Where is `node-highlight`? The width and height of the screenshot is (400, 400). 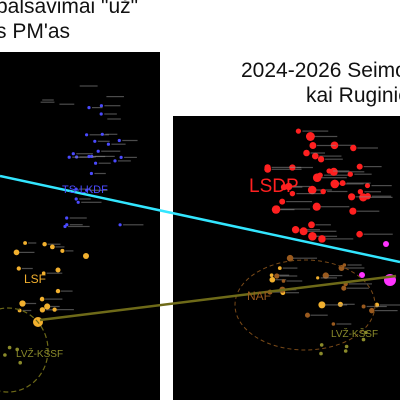 node-highlight is located at coordinates (362, 275).